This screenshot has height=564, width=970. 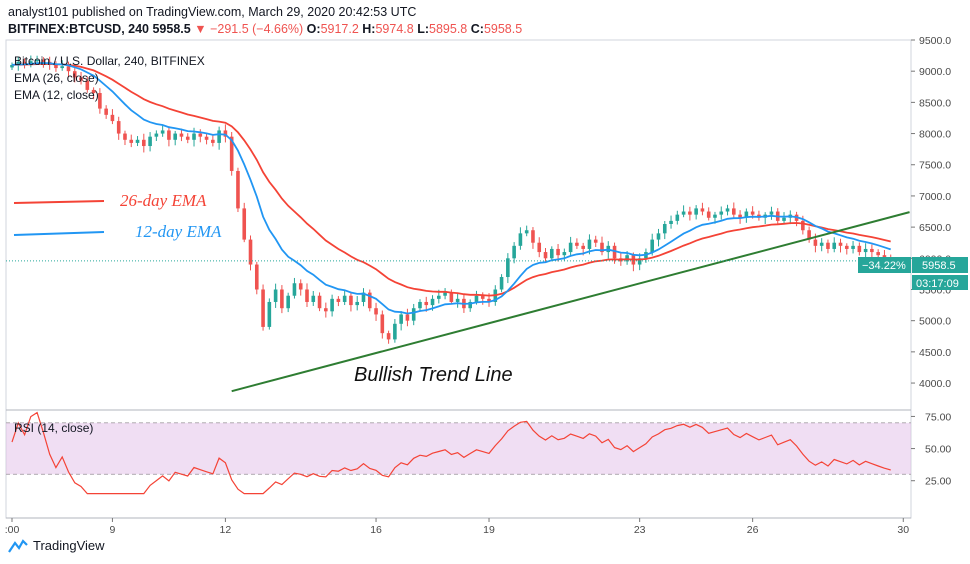 I want to click on footer-brand: TradingView, so click(x=56, y=545).